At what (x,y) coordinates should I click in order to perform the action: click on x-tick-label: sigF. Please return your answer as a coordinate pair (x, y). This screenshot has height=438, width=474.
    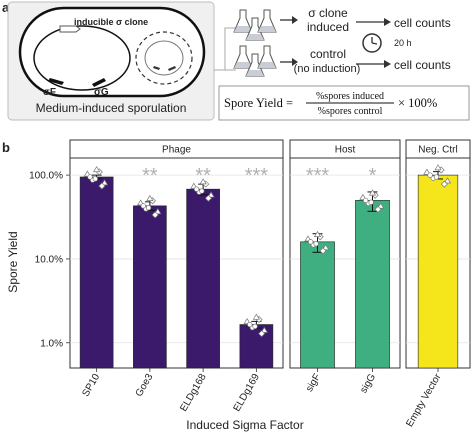
    Looking at the image, I should click on (313, 383).